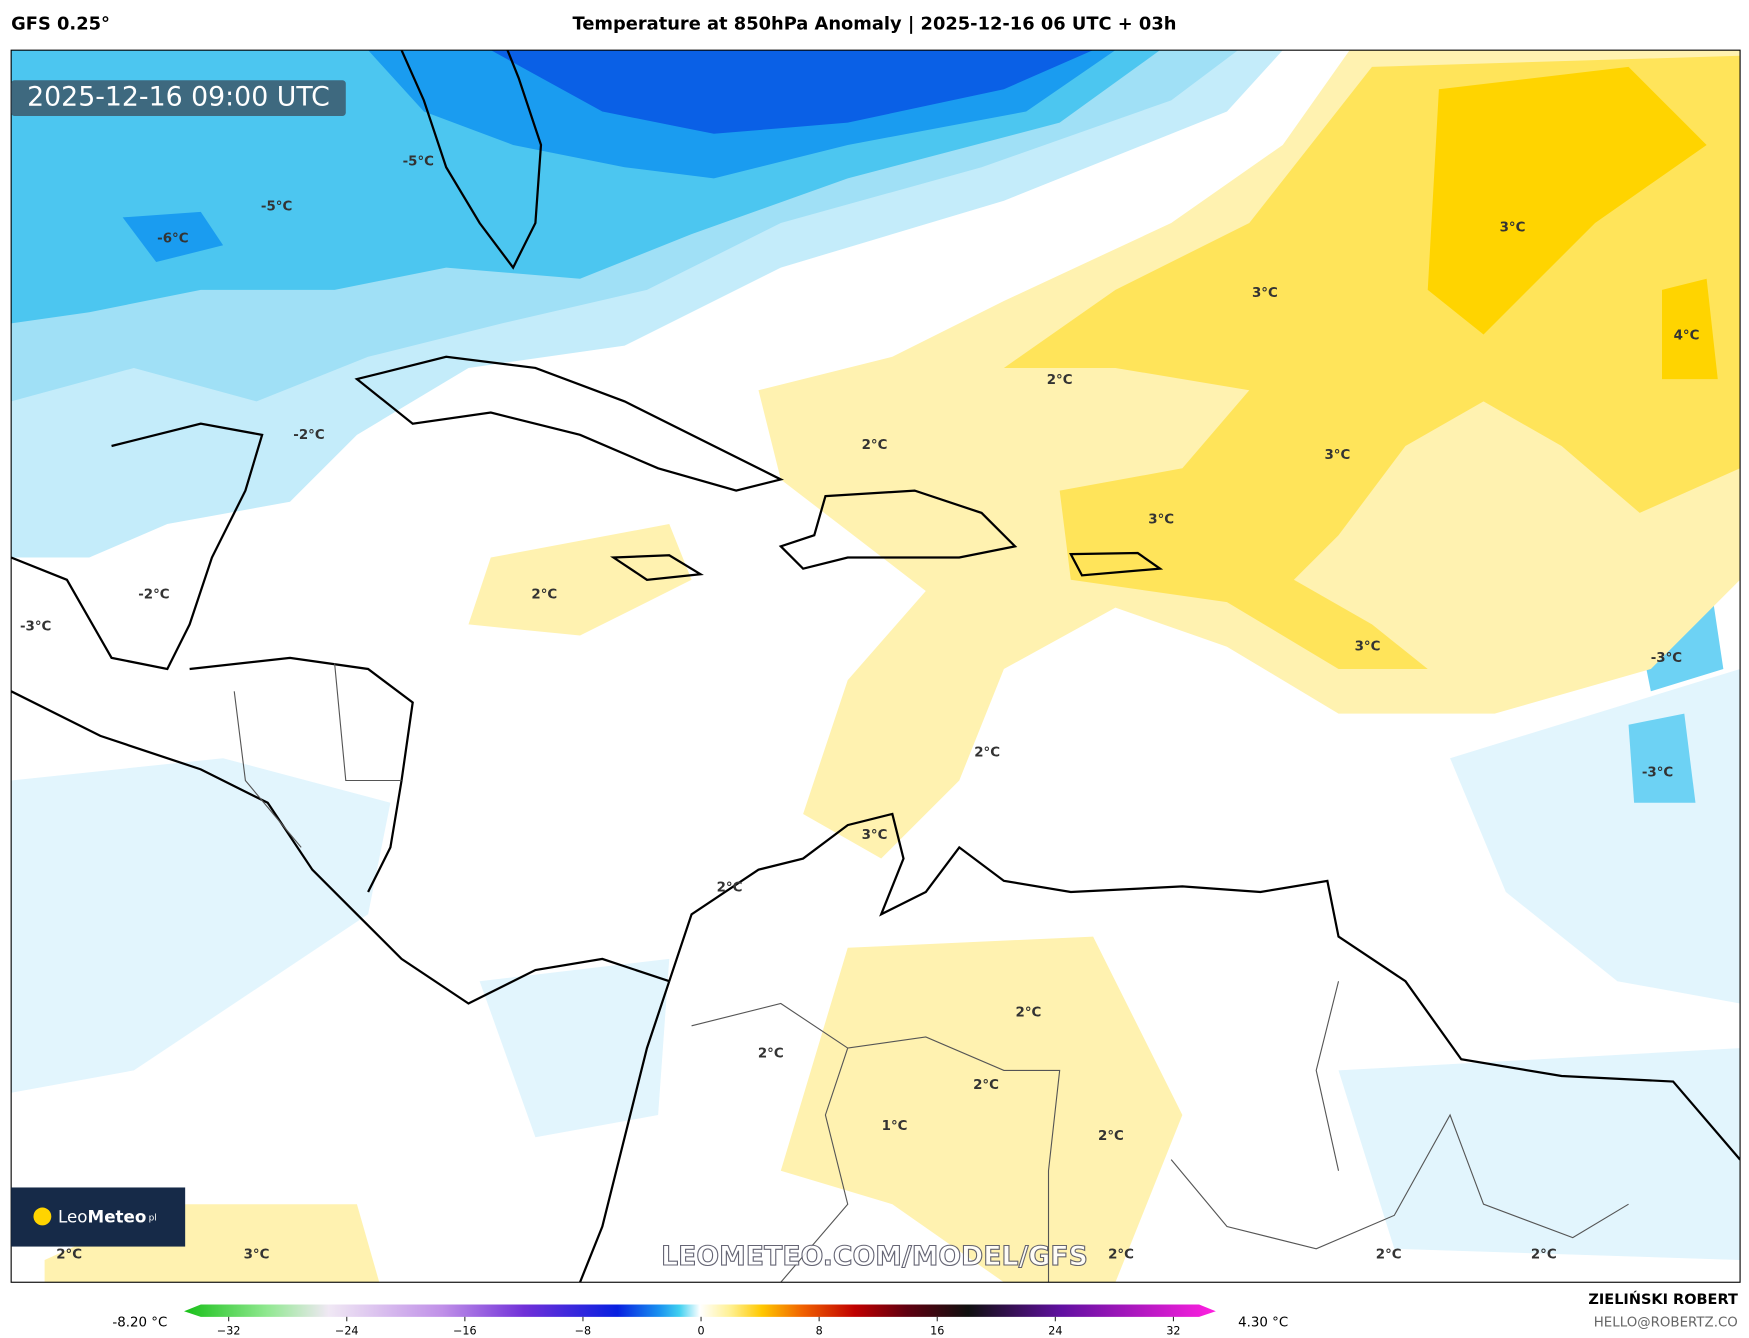 The height and width of the screenshot is (1338, 1749). I want to click on logo-bold: Meteo, so click(117, 1216).